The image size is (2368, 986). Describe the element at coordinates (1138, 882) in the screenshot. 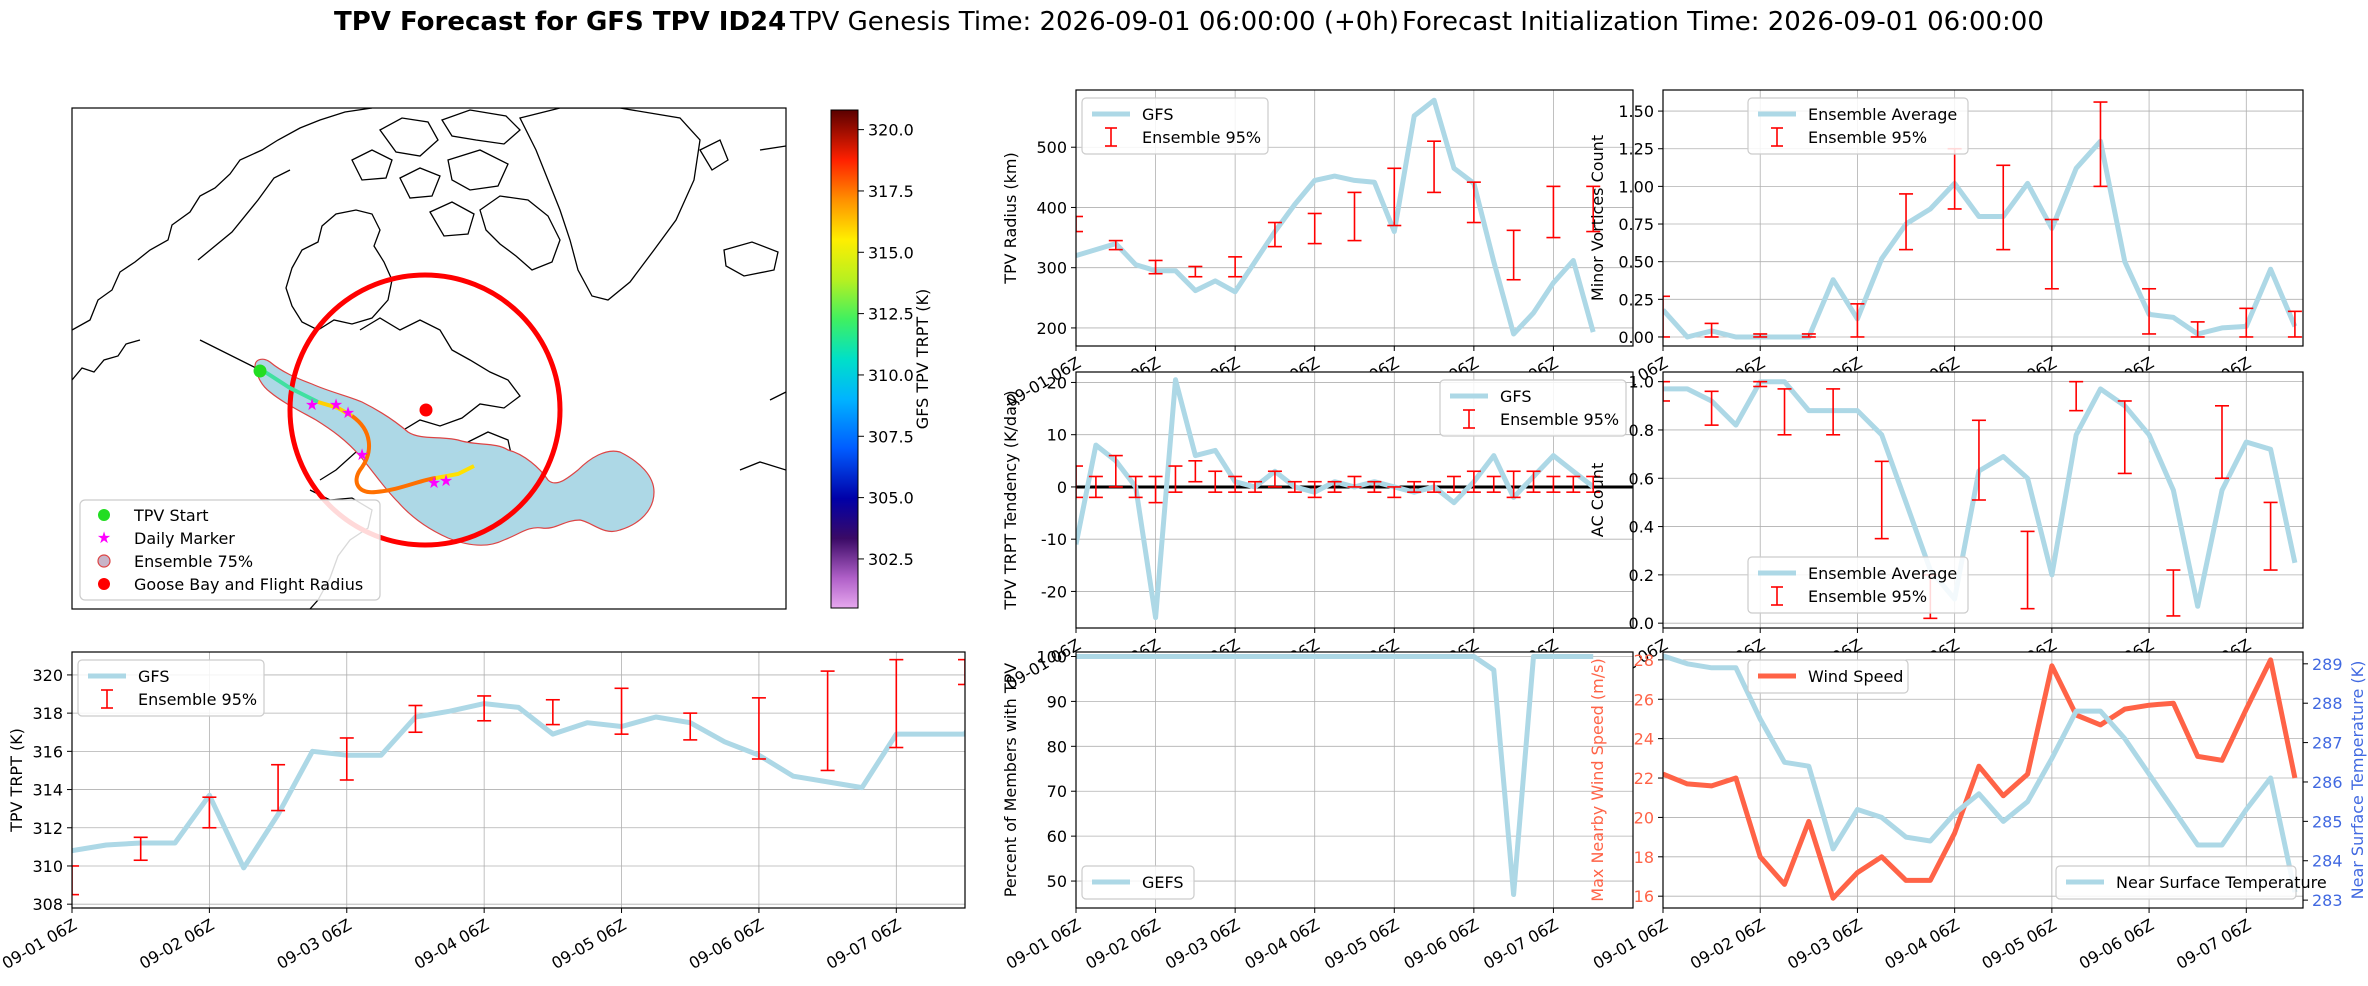

I see `percent-legend: GEFS` at that location.